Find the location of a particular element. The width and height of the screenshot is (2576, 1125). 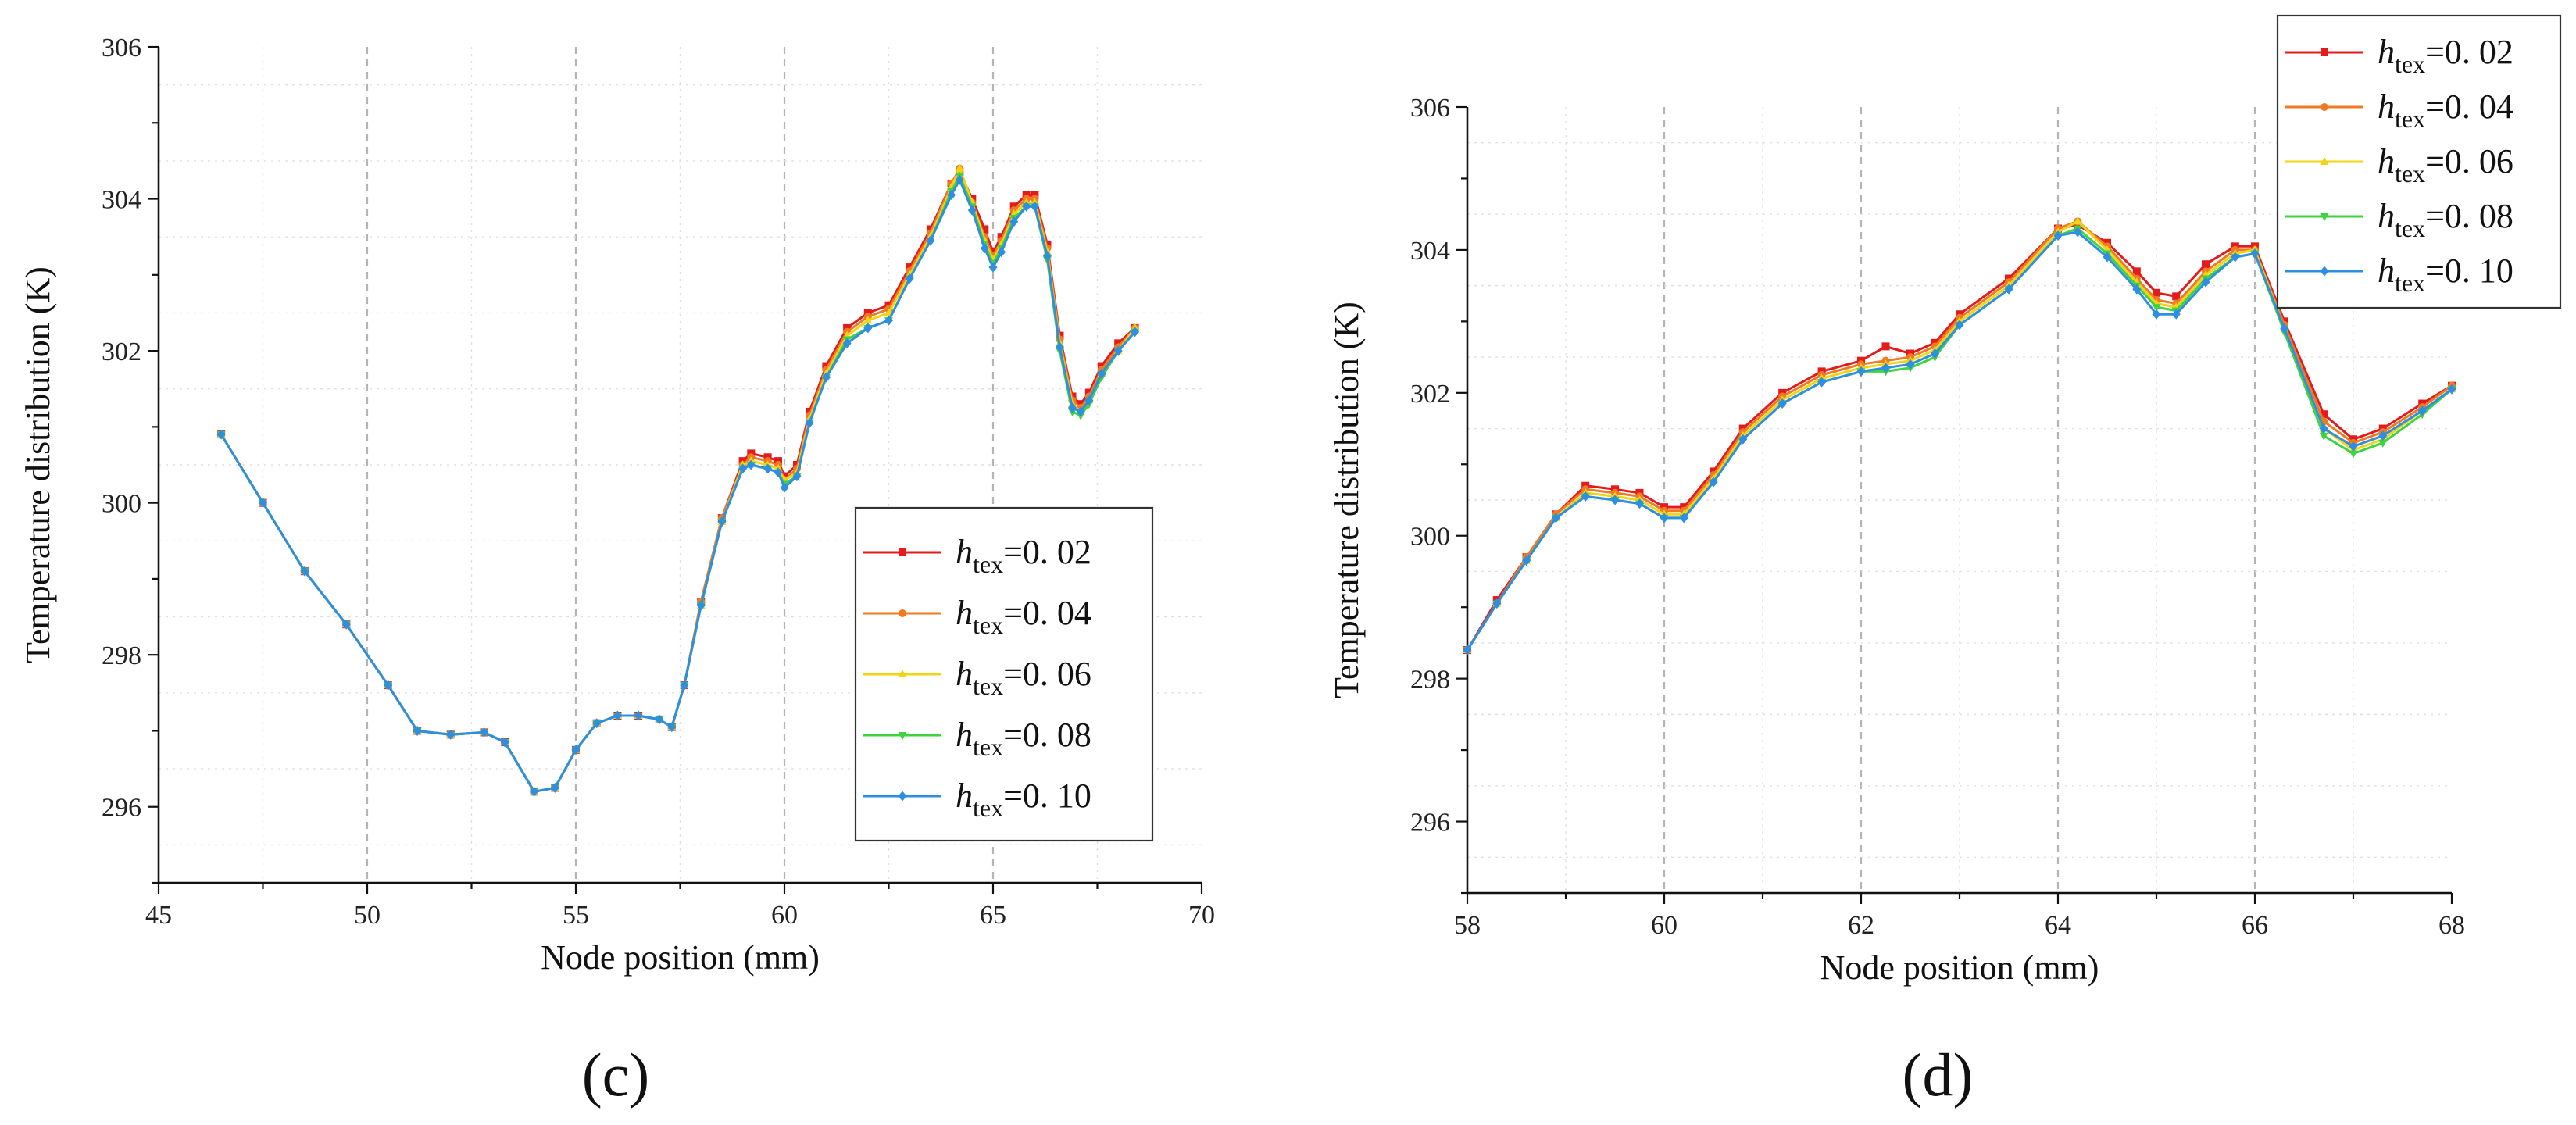

x-tick-label: 62 is located at coordinates (1861, 926).